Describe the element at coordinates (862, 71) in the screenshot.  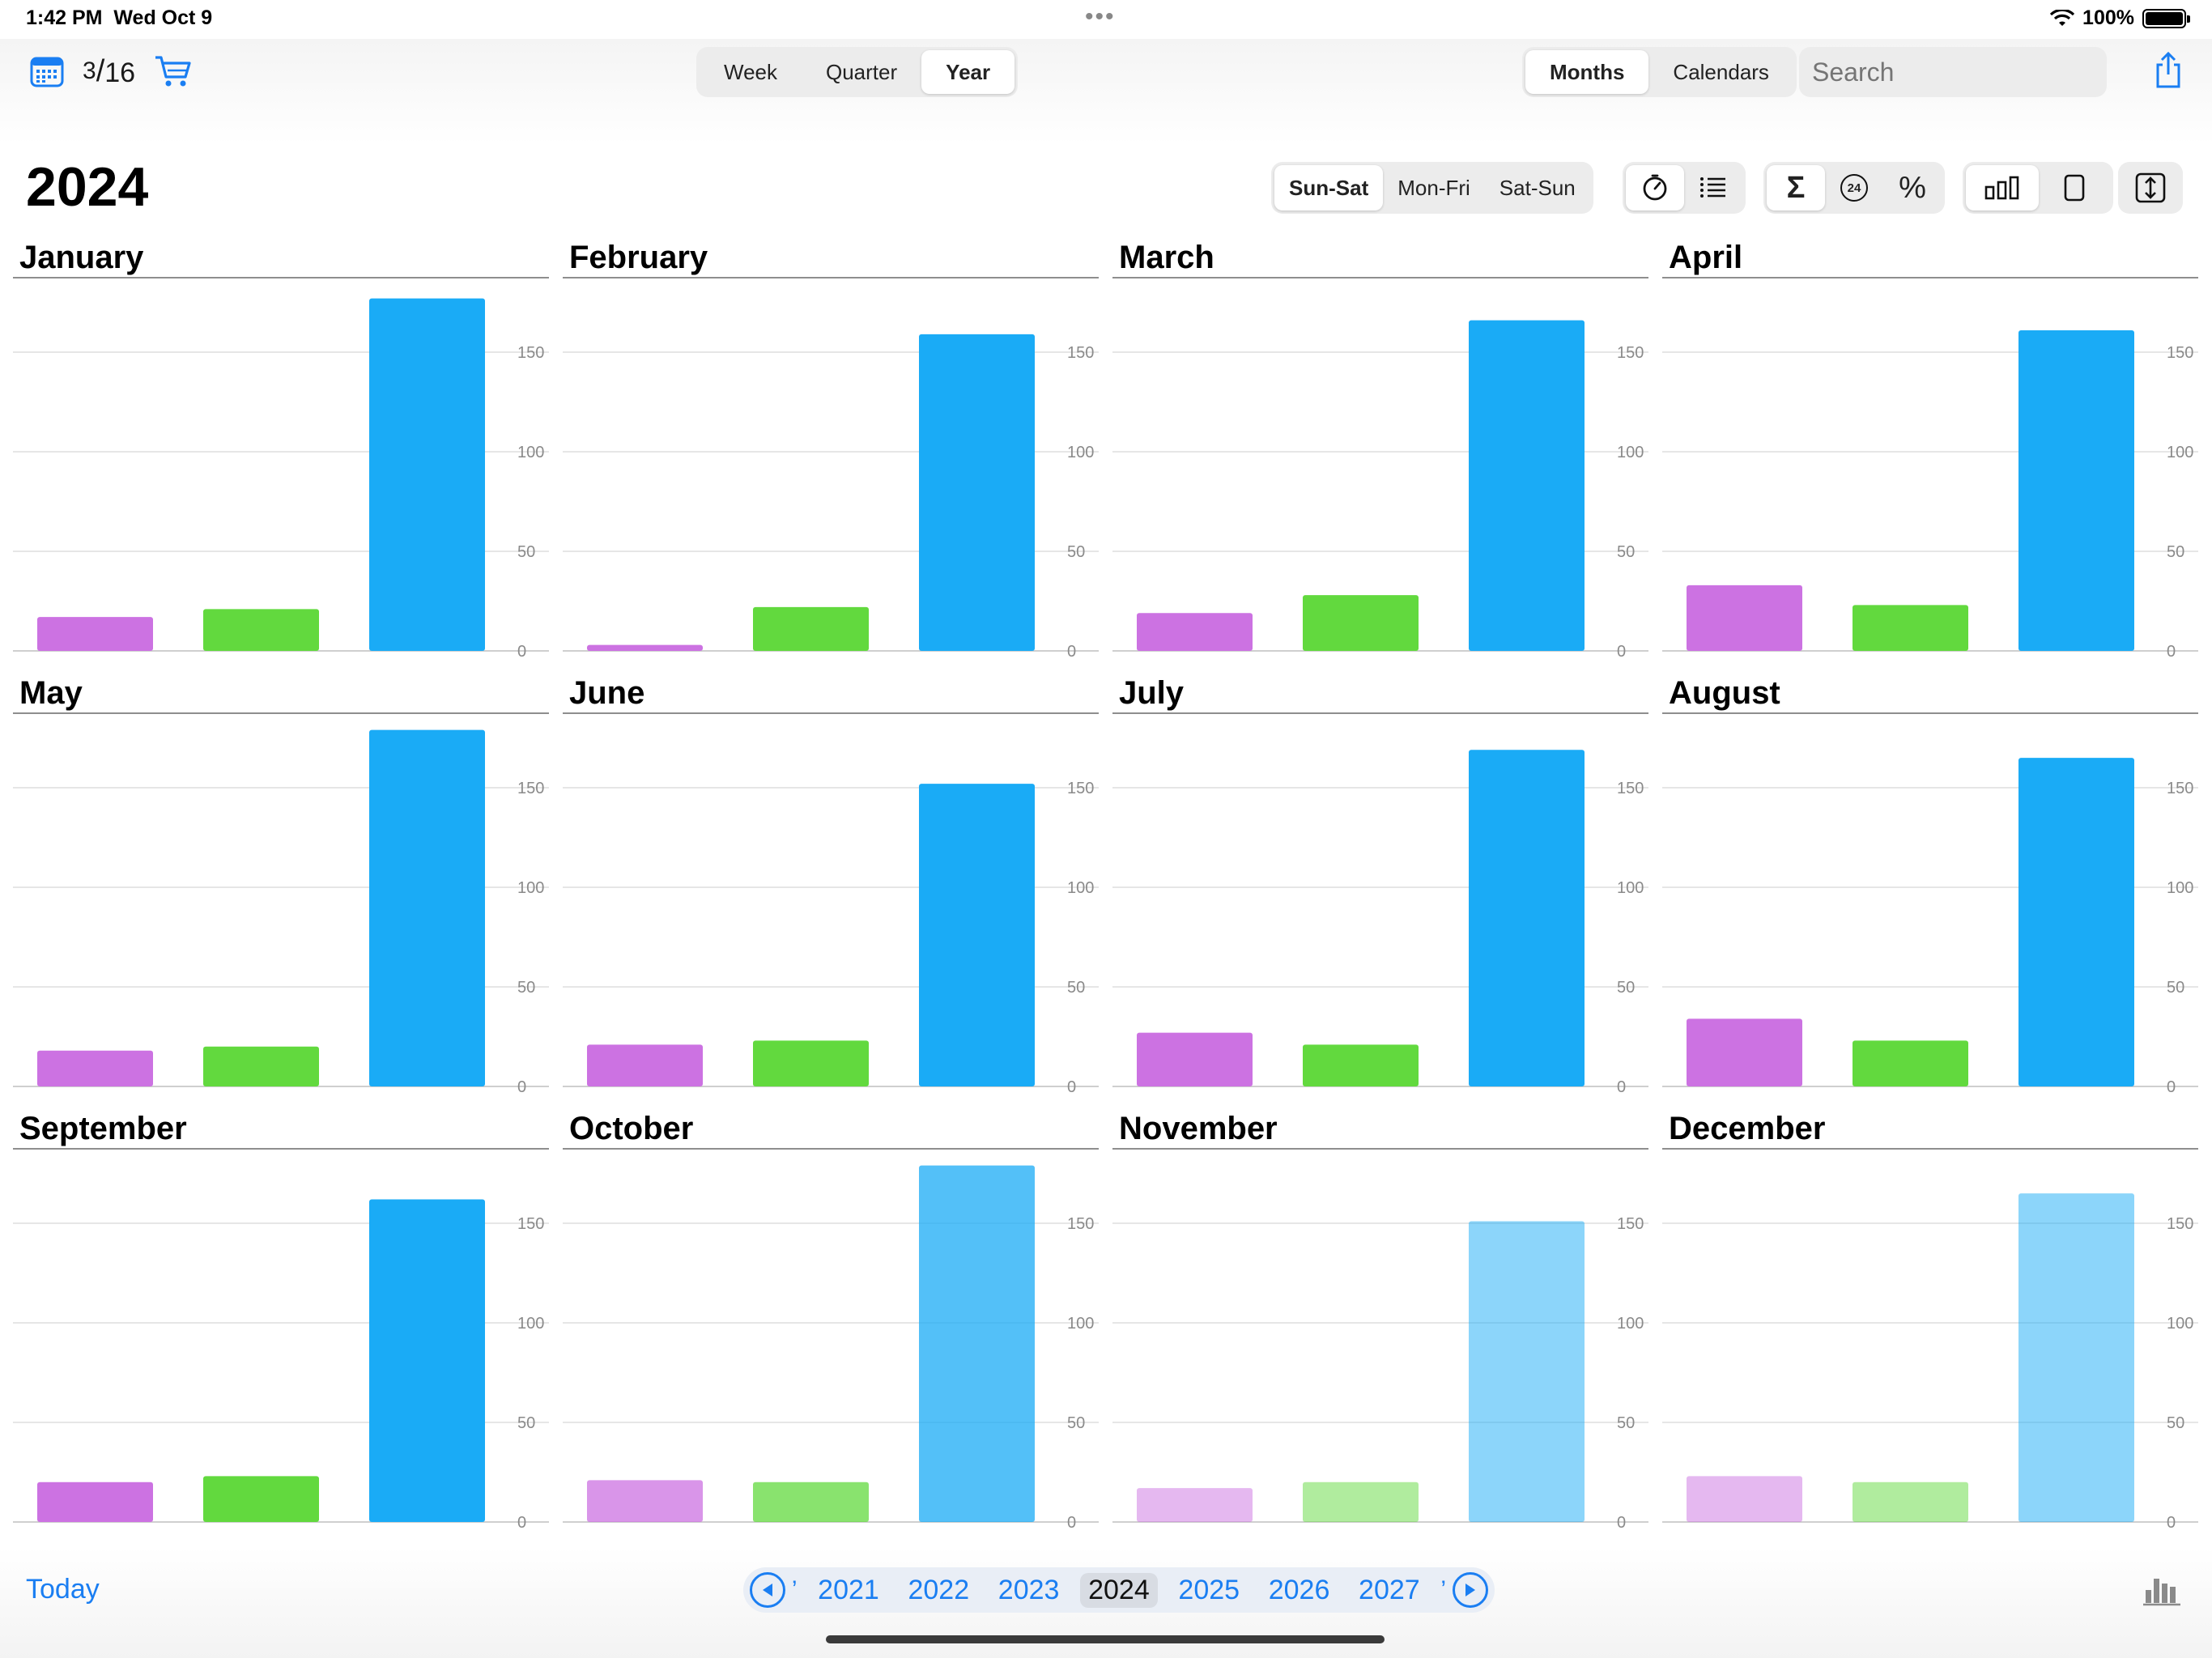
I see `tab-quarter: Quarter` at that location.